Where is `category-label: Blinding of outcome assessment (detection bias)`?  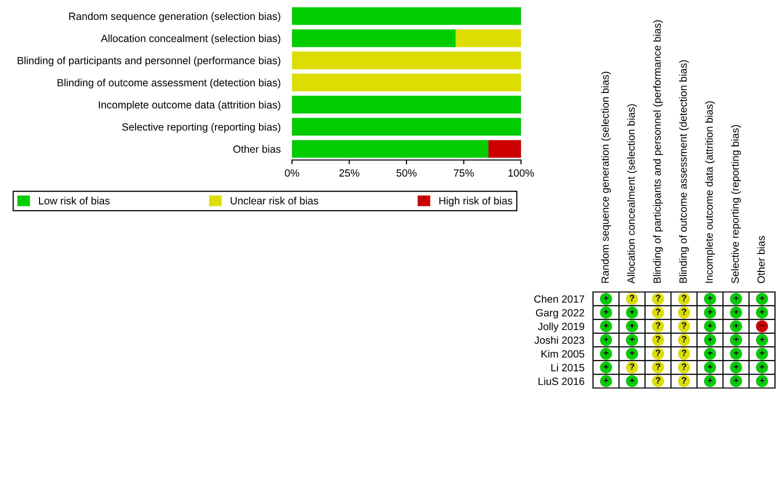 category-label: Blinding of outcome assessment (detection bias) is located at coordinates (684, 171).